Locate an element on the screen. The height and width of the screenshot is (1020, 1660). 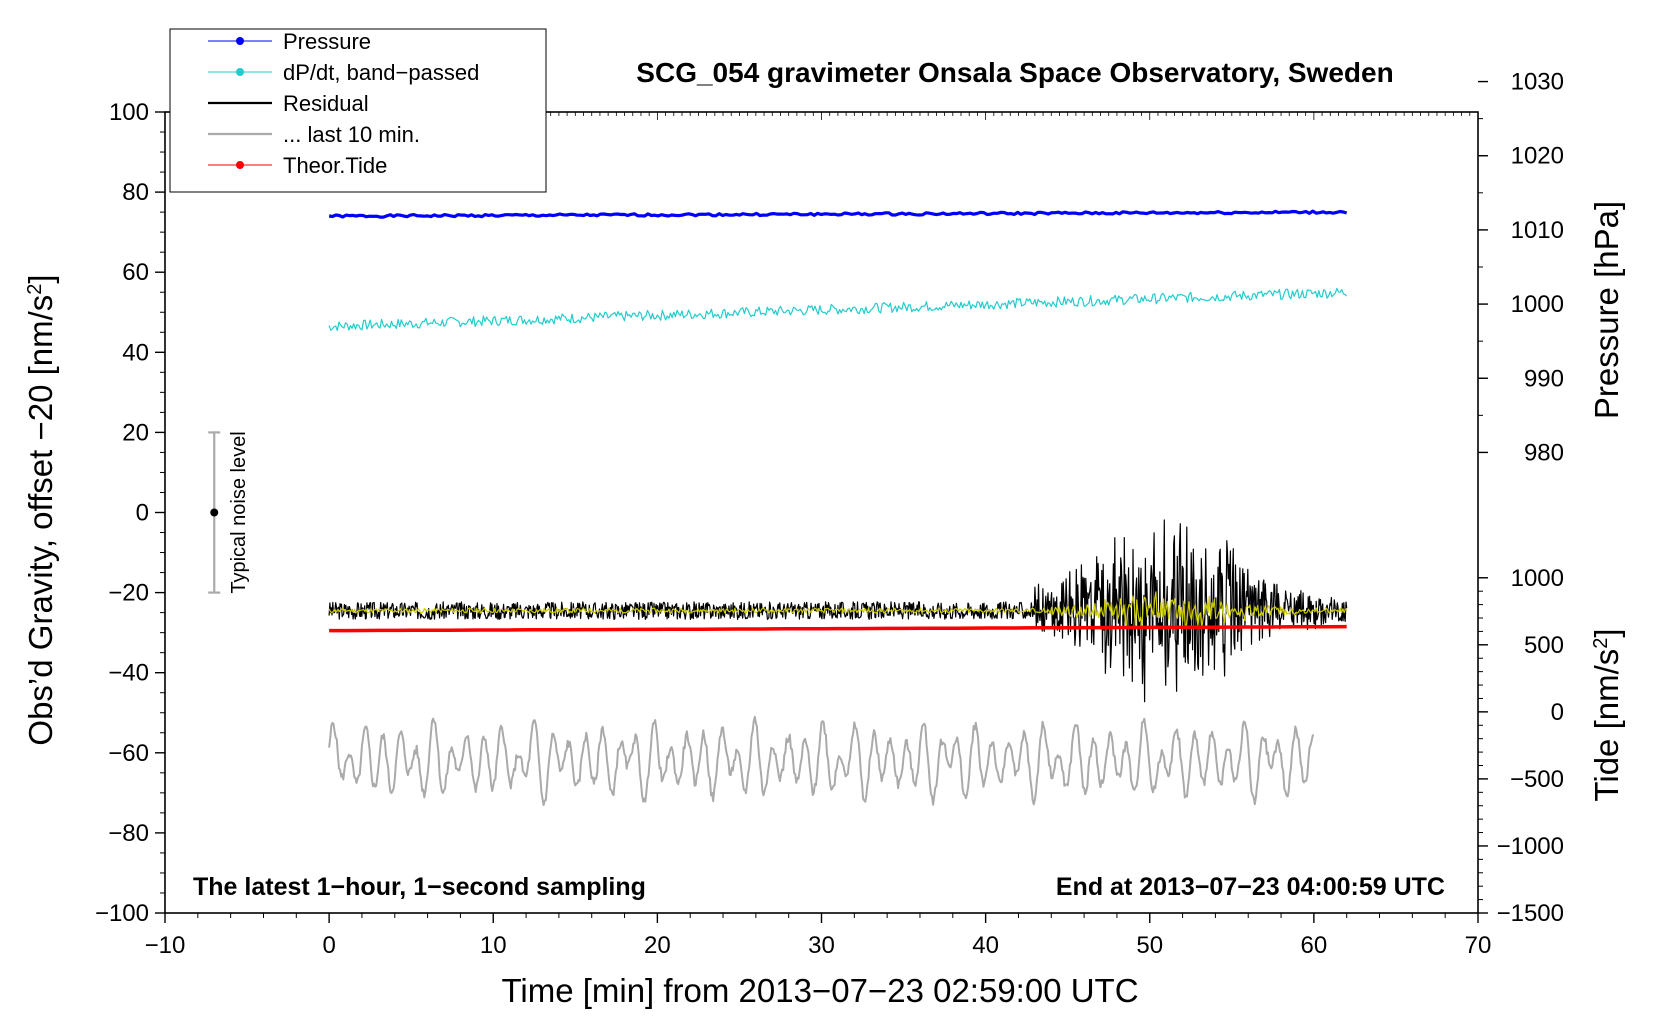
tide-tick-label: −1500 is located at coordinates (1530, 913).